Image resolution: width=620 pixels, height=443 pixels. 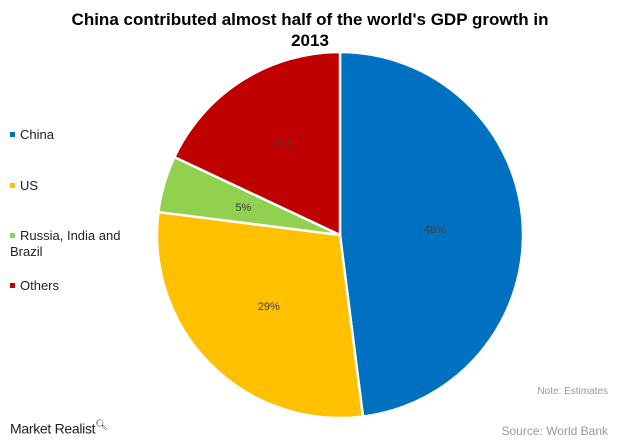 What do you see at coordinates (257, 143) in the screenshot?
I see `pie-slice-others` at bounding box center [257, 143].